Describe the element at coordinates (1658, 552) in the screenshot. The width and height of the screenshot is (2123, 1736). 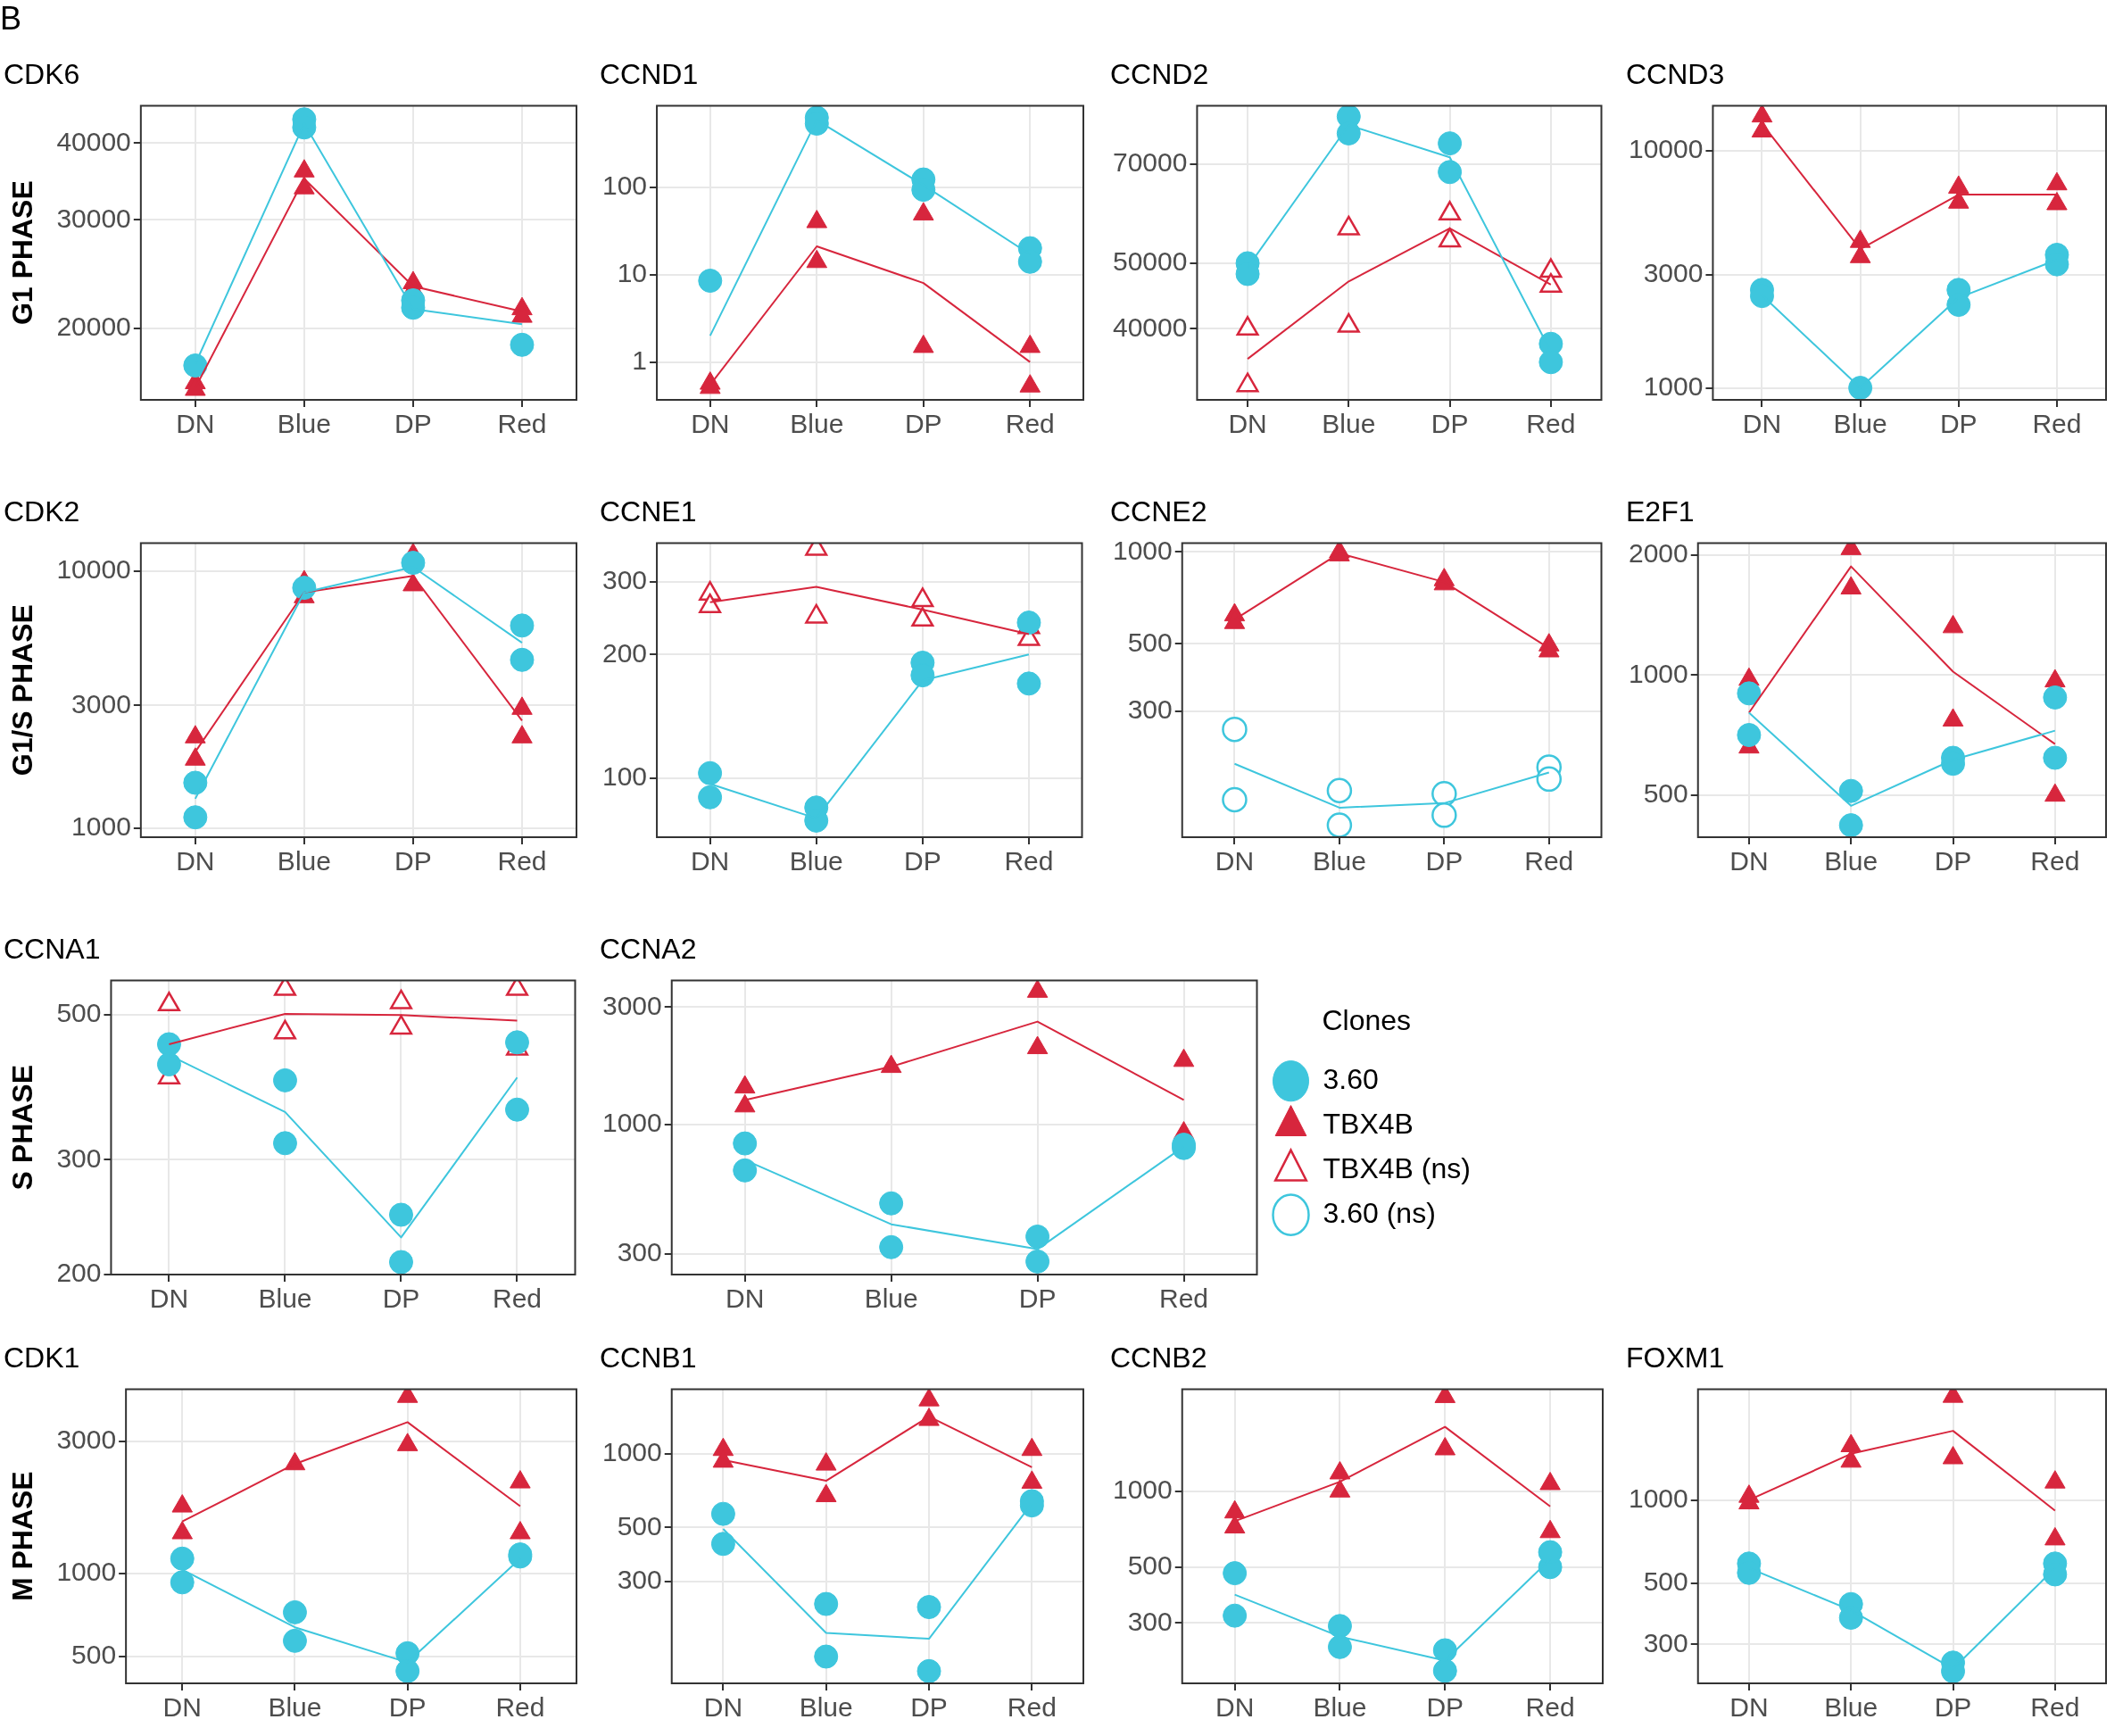
I see `y-tick-label: 2000` at that location.